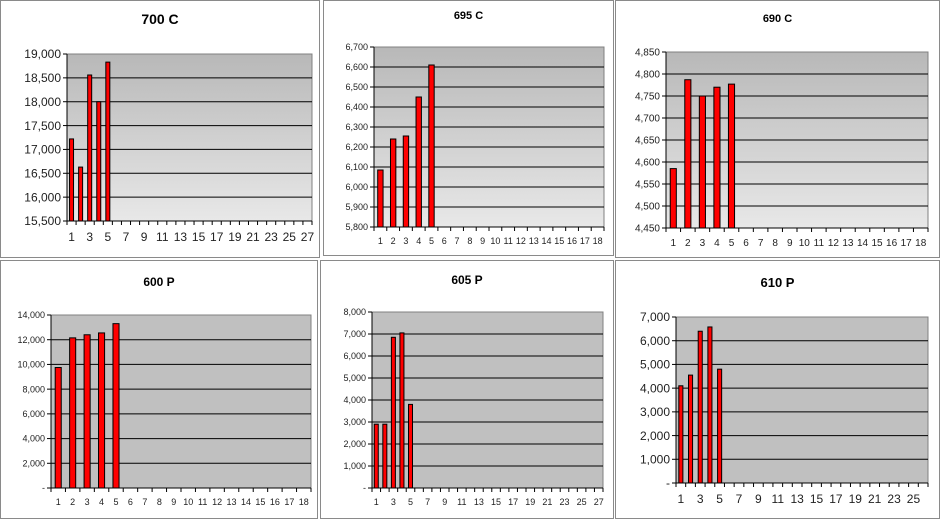  What do you see at coordinates (356, 167) in the screenshot?
I see `y-tick-label: 6,100` at bounding box center [356, 167].